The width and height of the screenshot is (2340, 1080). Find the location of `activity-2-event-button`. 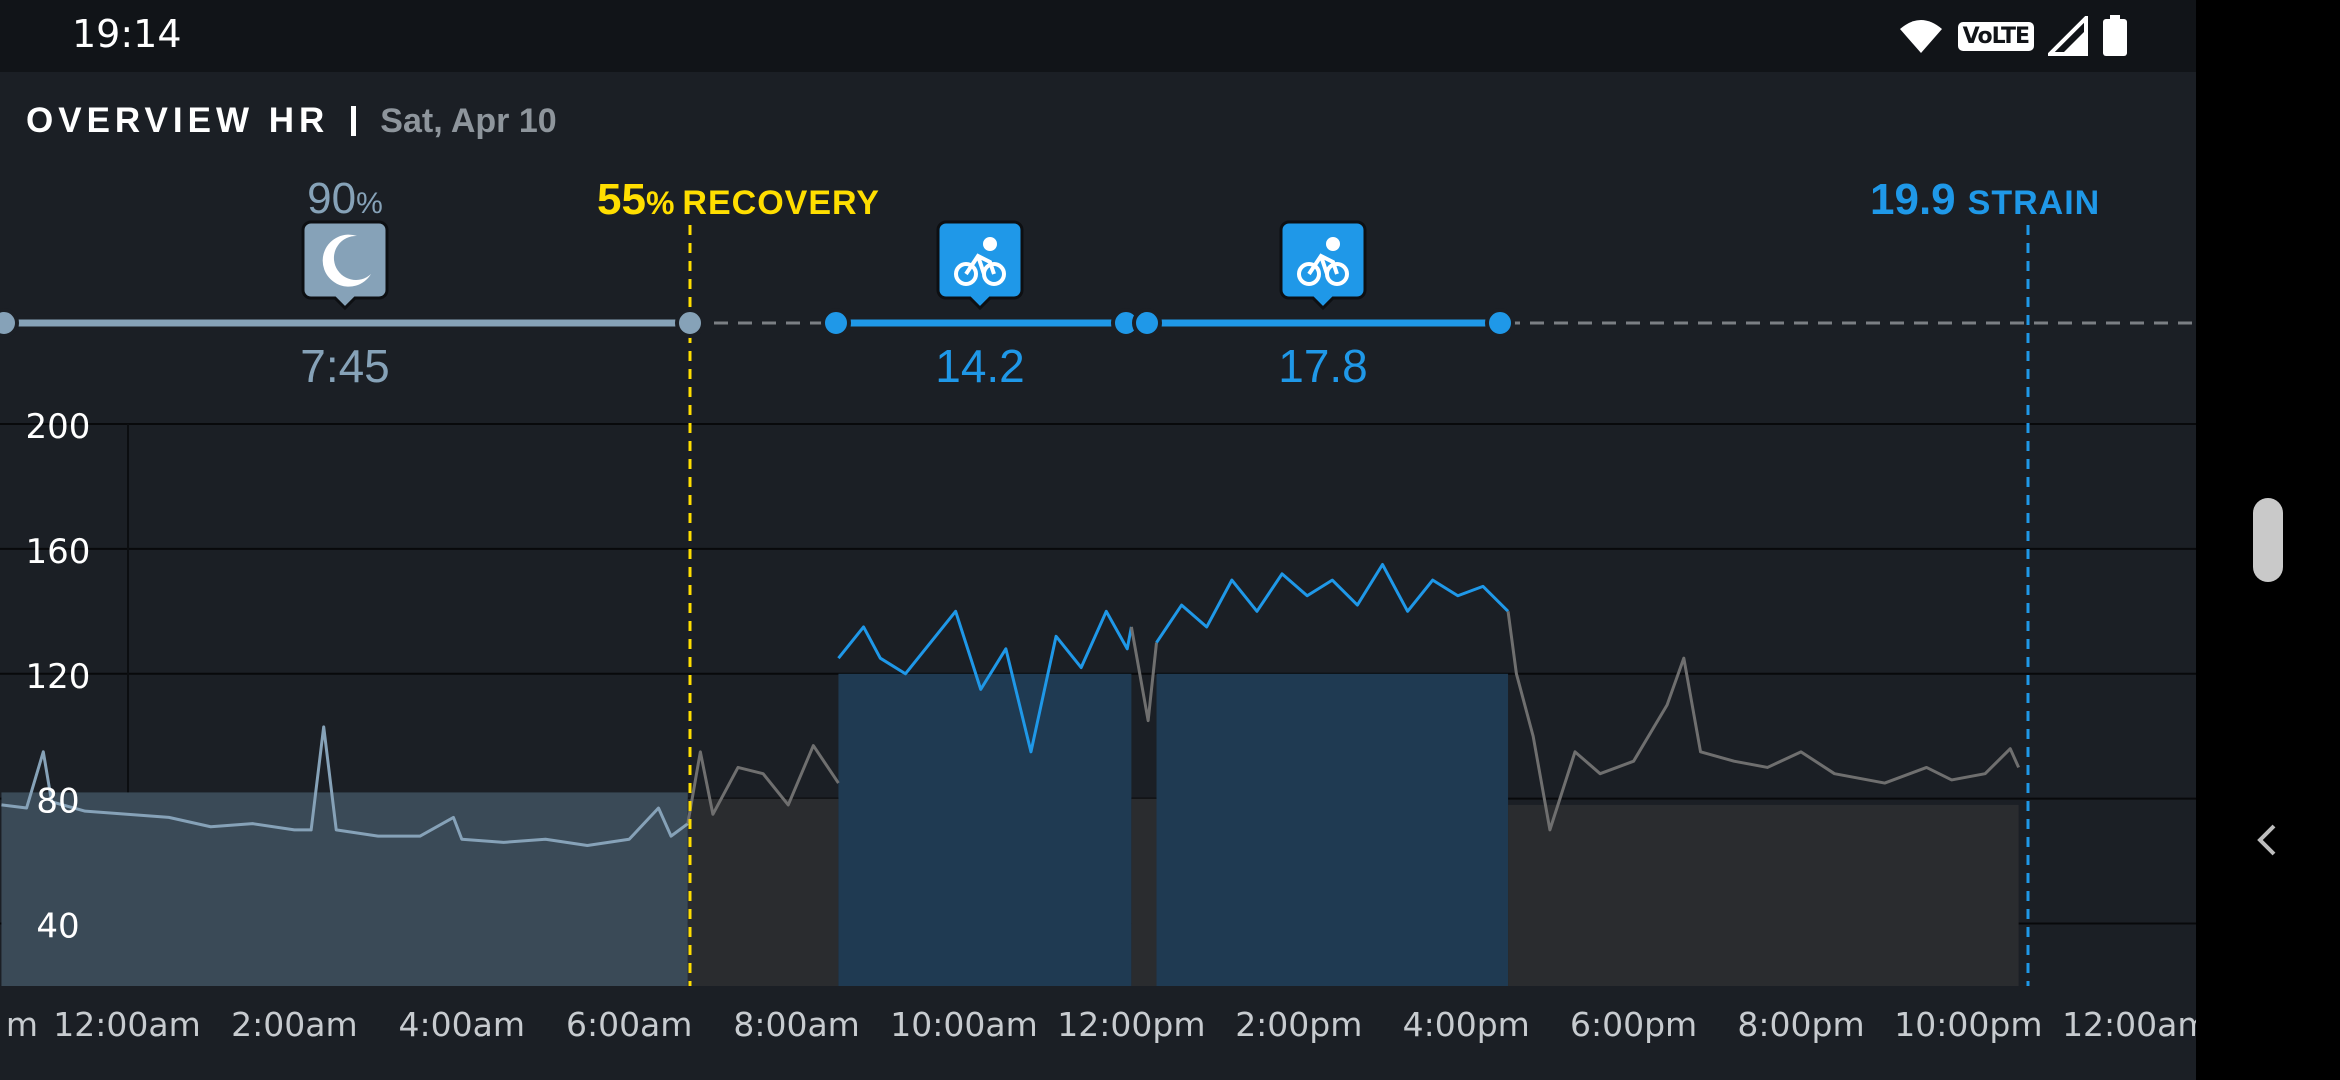

activity-2-event-button is located at coordinates (1323, 265).